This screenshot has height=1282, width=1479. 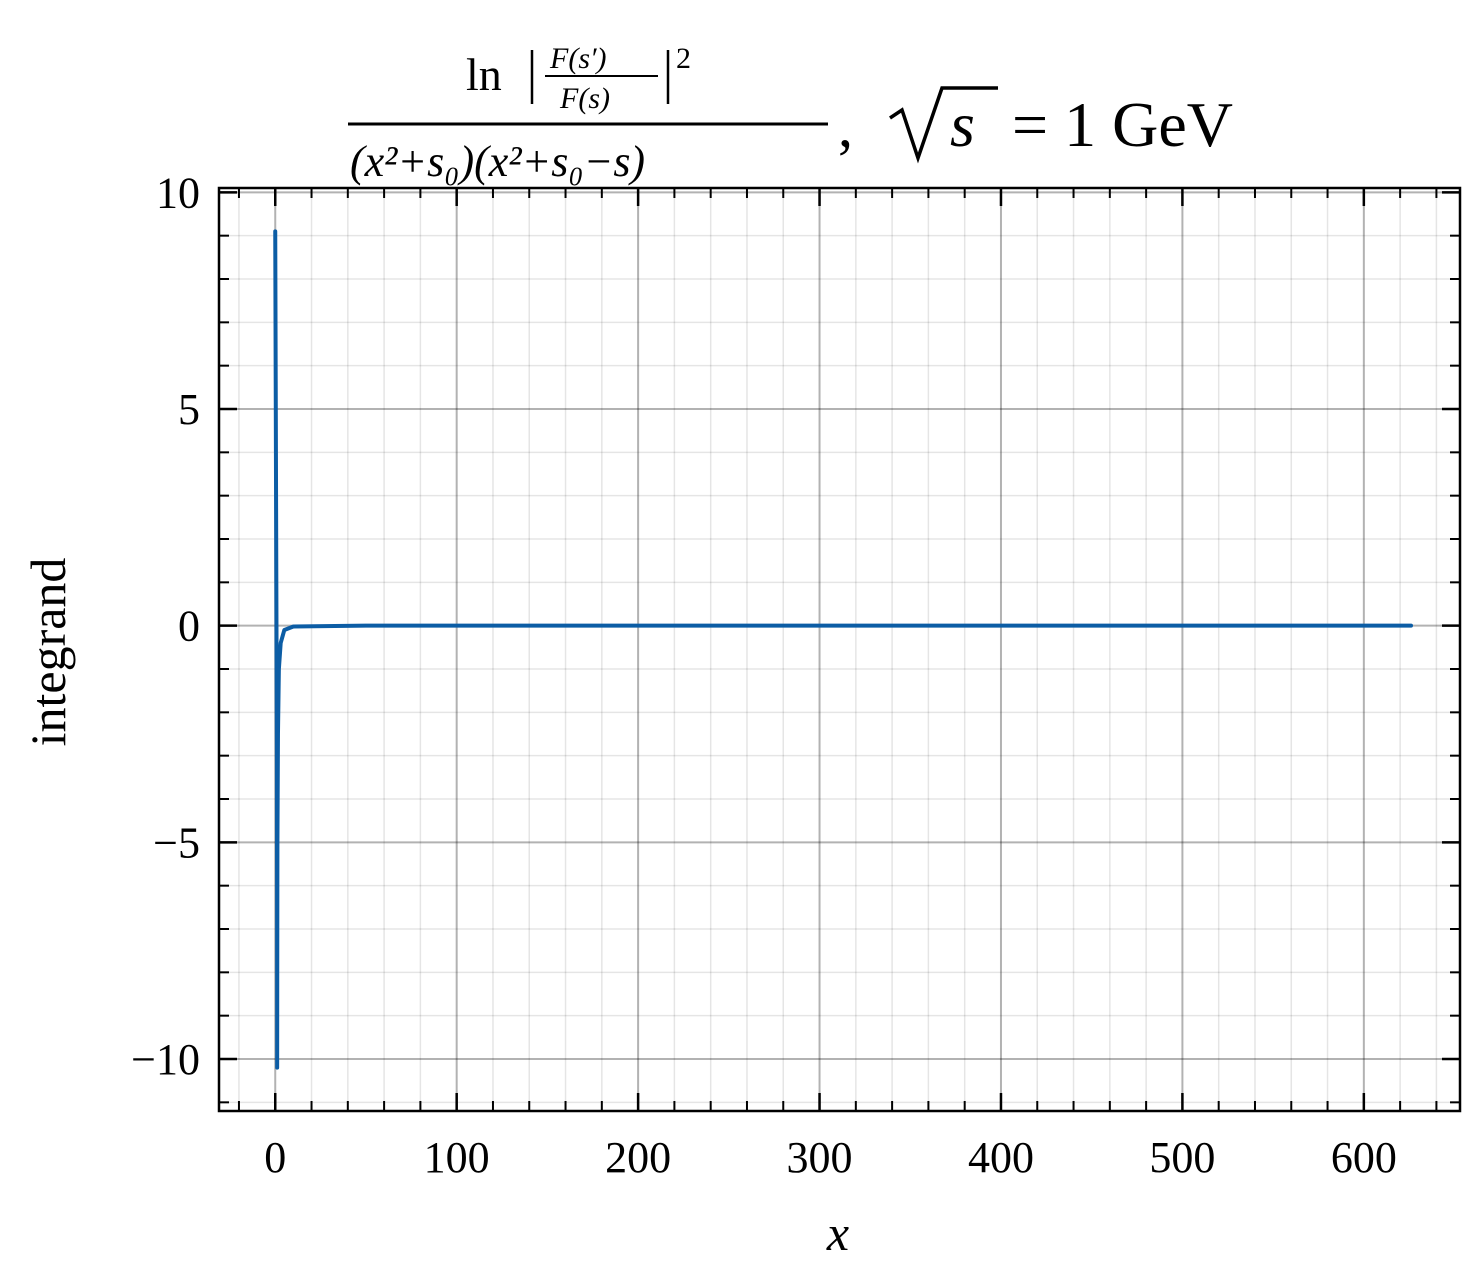 I want to click on x-axis-label: x, so click(x=837, y=1233).